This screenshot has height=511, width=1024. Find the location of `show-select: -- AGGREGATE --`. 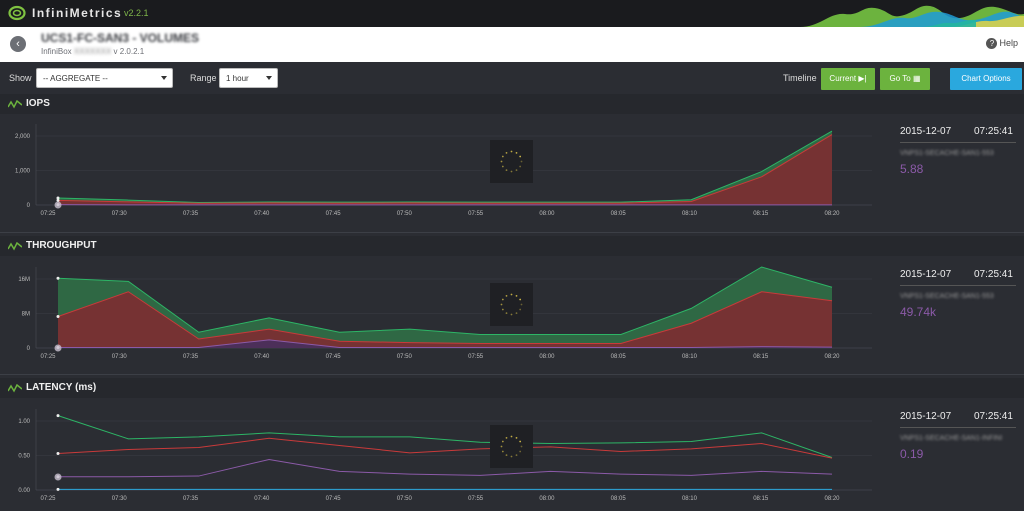

show-select: -- AGGREGATE -- is located at coordinates (104, 78).